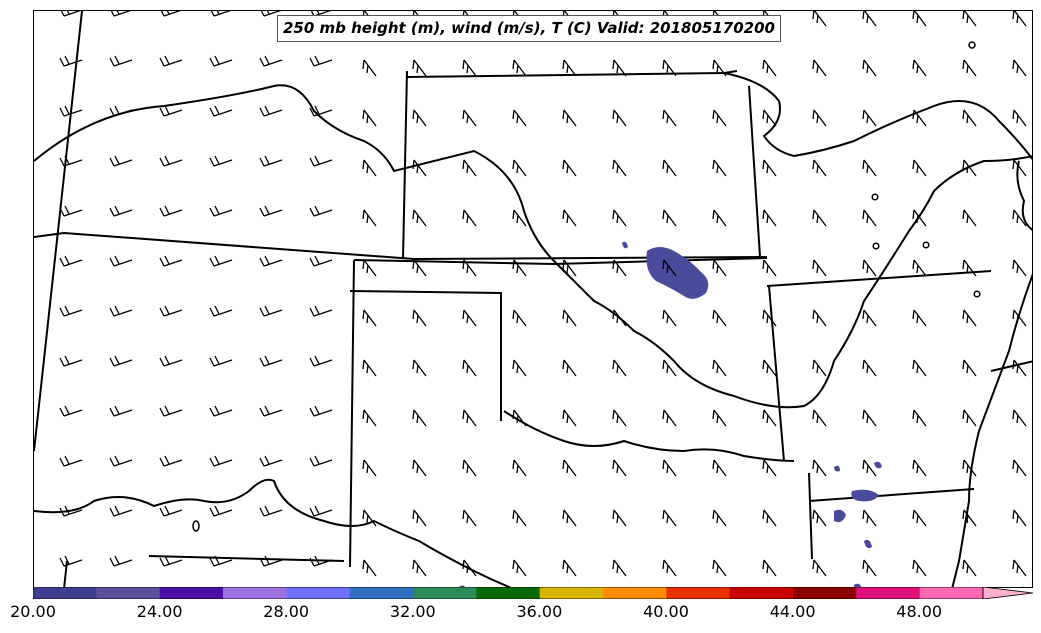 Image resolution: width=1041 pixels, height=633 pixels. I want to click on colorbar-tick-label: 36.00, so click(539, 611).